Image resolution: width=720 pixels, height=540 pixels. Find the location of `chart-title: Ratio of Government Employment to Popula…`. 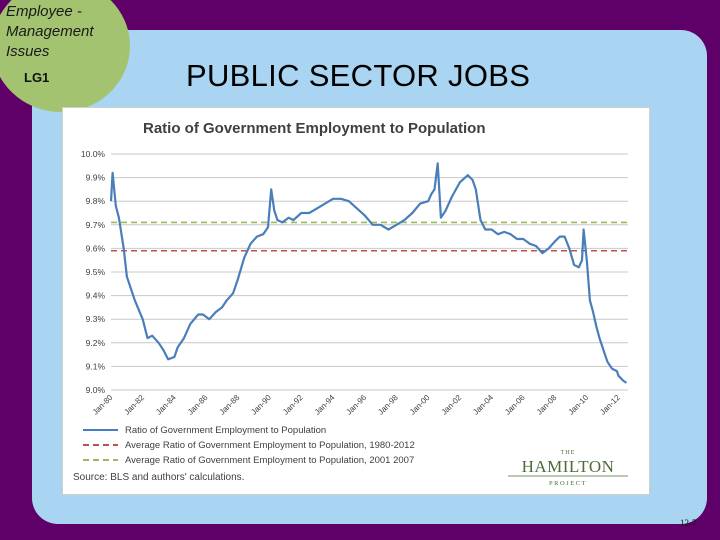

chart-title: Ratio of Government Employment to Popula… is located at coordinates (314, 128).